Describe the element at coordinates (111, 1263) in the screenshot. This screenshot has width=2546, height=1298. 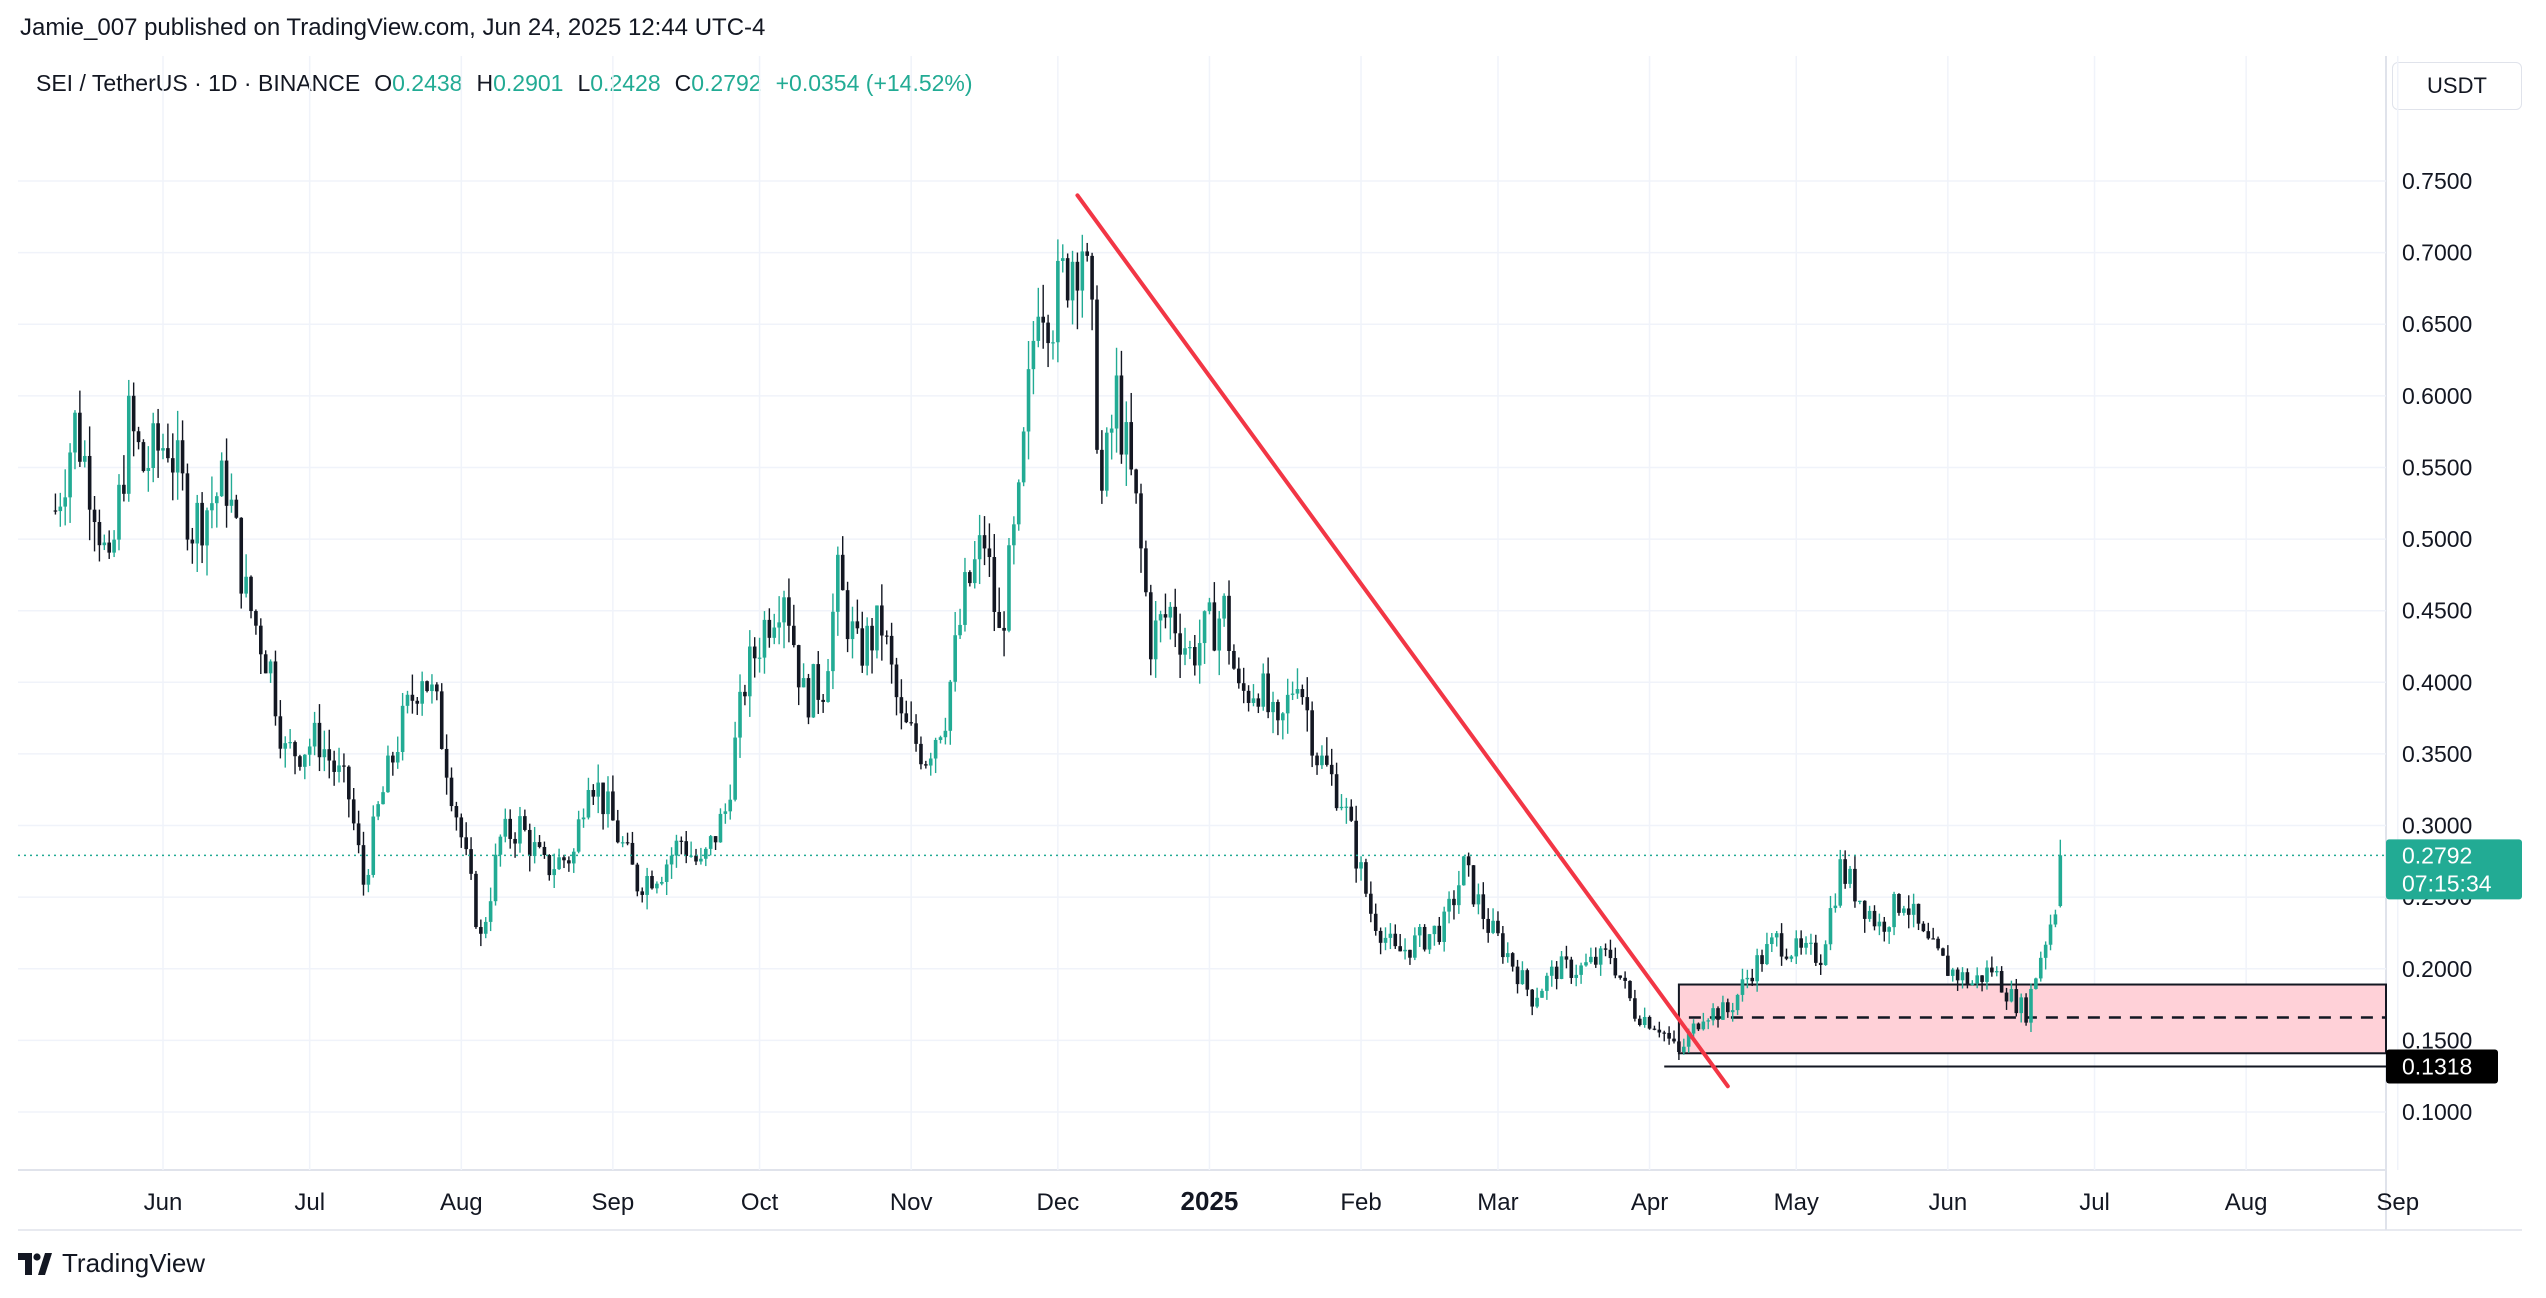
I see `tradingview-logo: TradingView` at that location.